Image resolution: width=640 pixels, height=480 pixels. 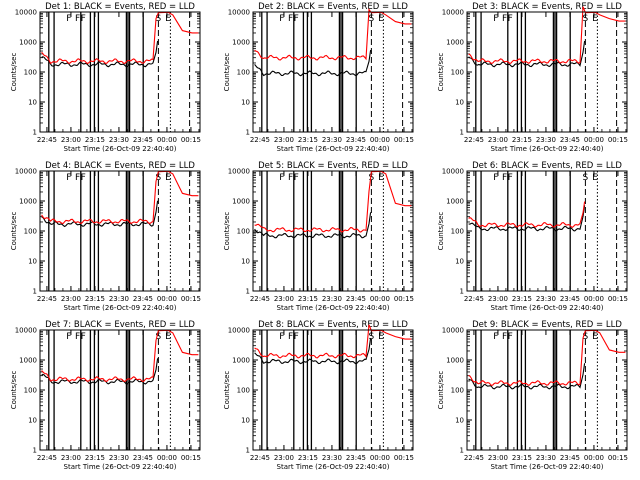 What do you see at coordinates (333, 166) in the screenshot?
I see `panel-title: Det 5: BLACK = Events, RED = LLD` at bounding box center [333, 166].